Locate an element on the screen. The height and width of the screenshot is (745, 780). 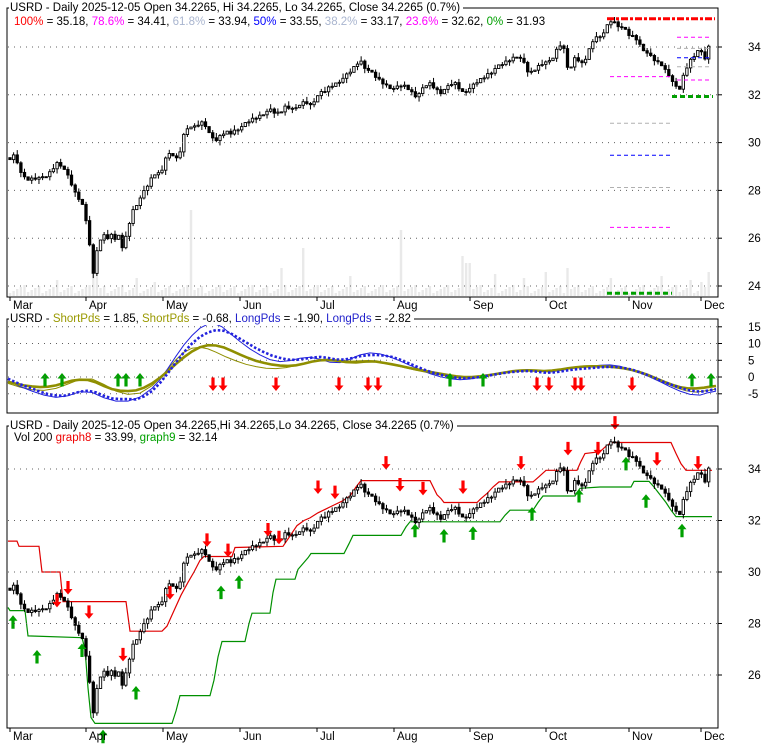
legend-segment: = 33.94, is located at coordinates (229, 22).